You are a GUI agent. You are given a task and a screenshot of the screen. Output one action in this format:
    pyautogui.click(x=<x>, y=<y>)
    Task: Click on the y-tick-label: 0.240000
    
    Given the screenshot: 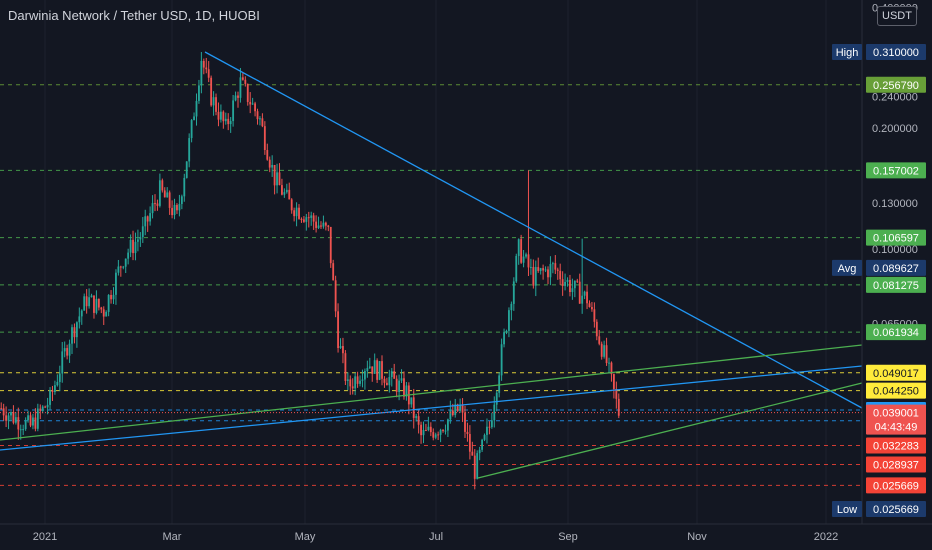 What is the action you would take?
    pyautogui.click(x=895, y=98)
    